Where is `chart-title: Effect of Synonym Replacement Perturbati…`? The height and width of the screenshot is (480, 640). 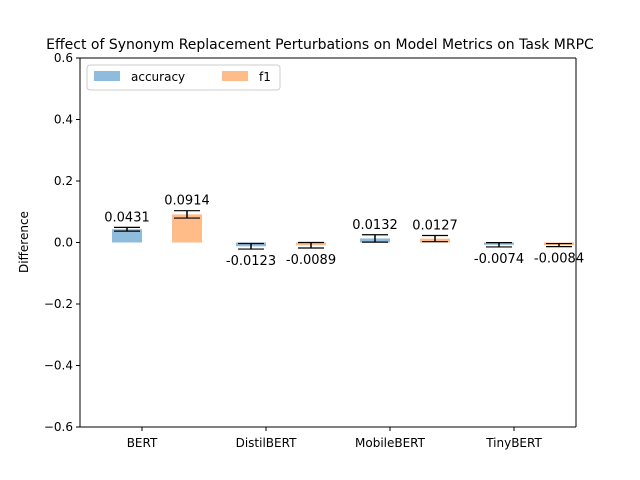 chart-title: Effect of Synonym Replacement Perturbati… is located at coordinates (320, 45).